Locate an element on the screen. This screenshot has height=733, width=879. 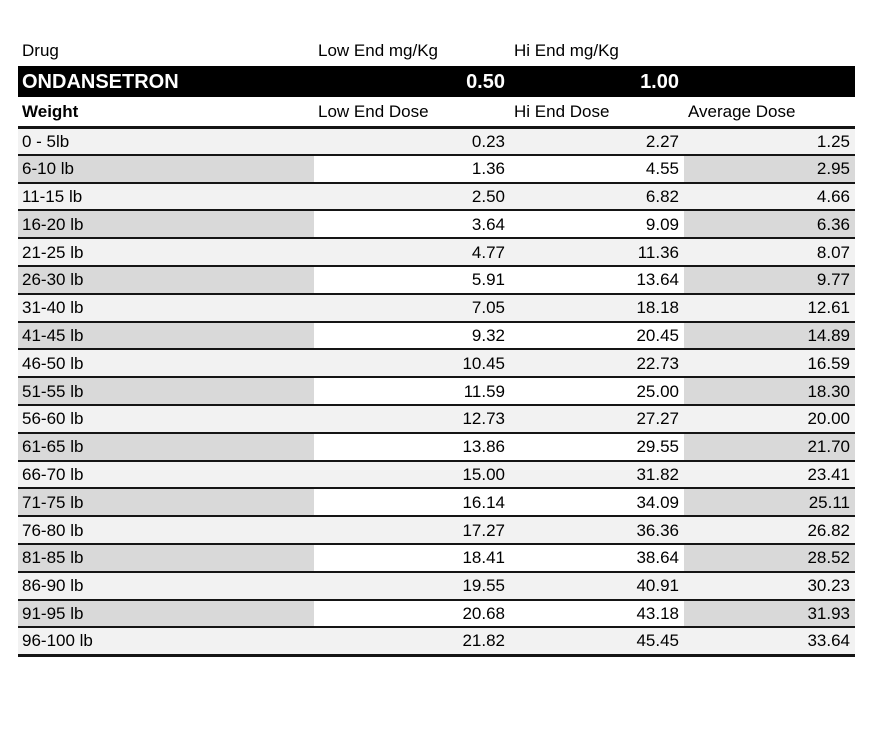
table-row: 56-60 lb 12.73 27.27 20.00 is located at coordinates (436, 419).